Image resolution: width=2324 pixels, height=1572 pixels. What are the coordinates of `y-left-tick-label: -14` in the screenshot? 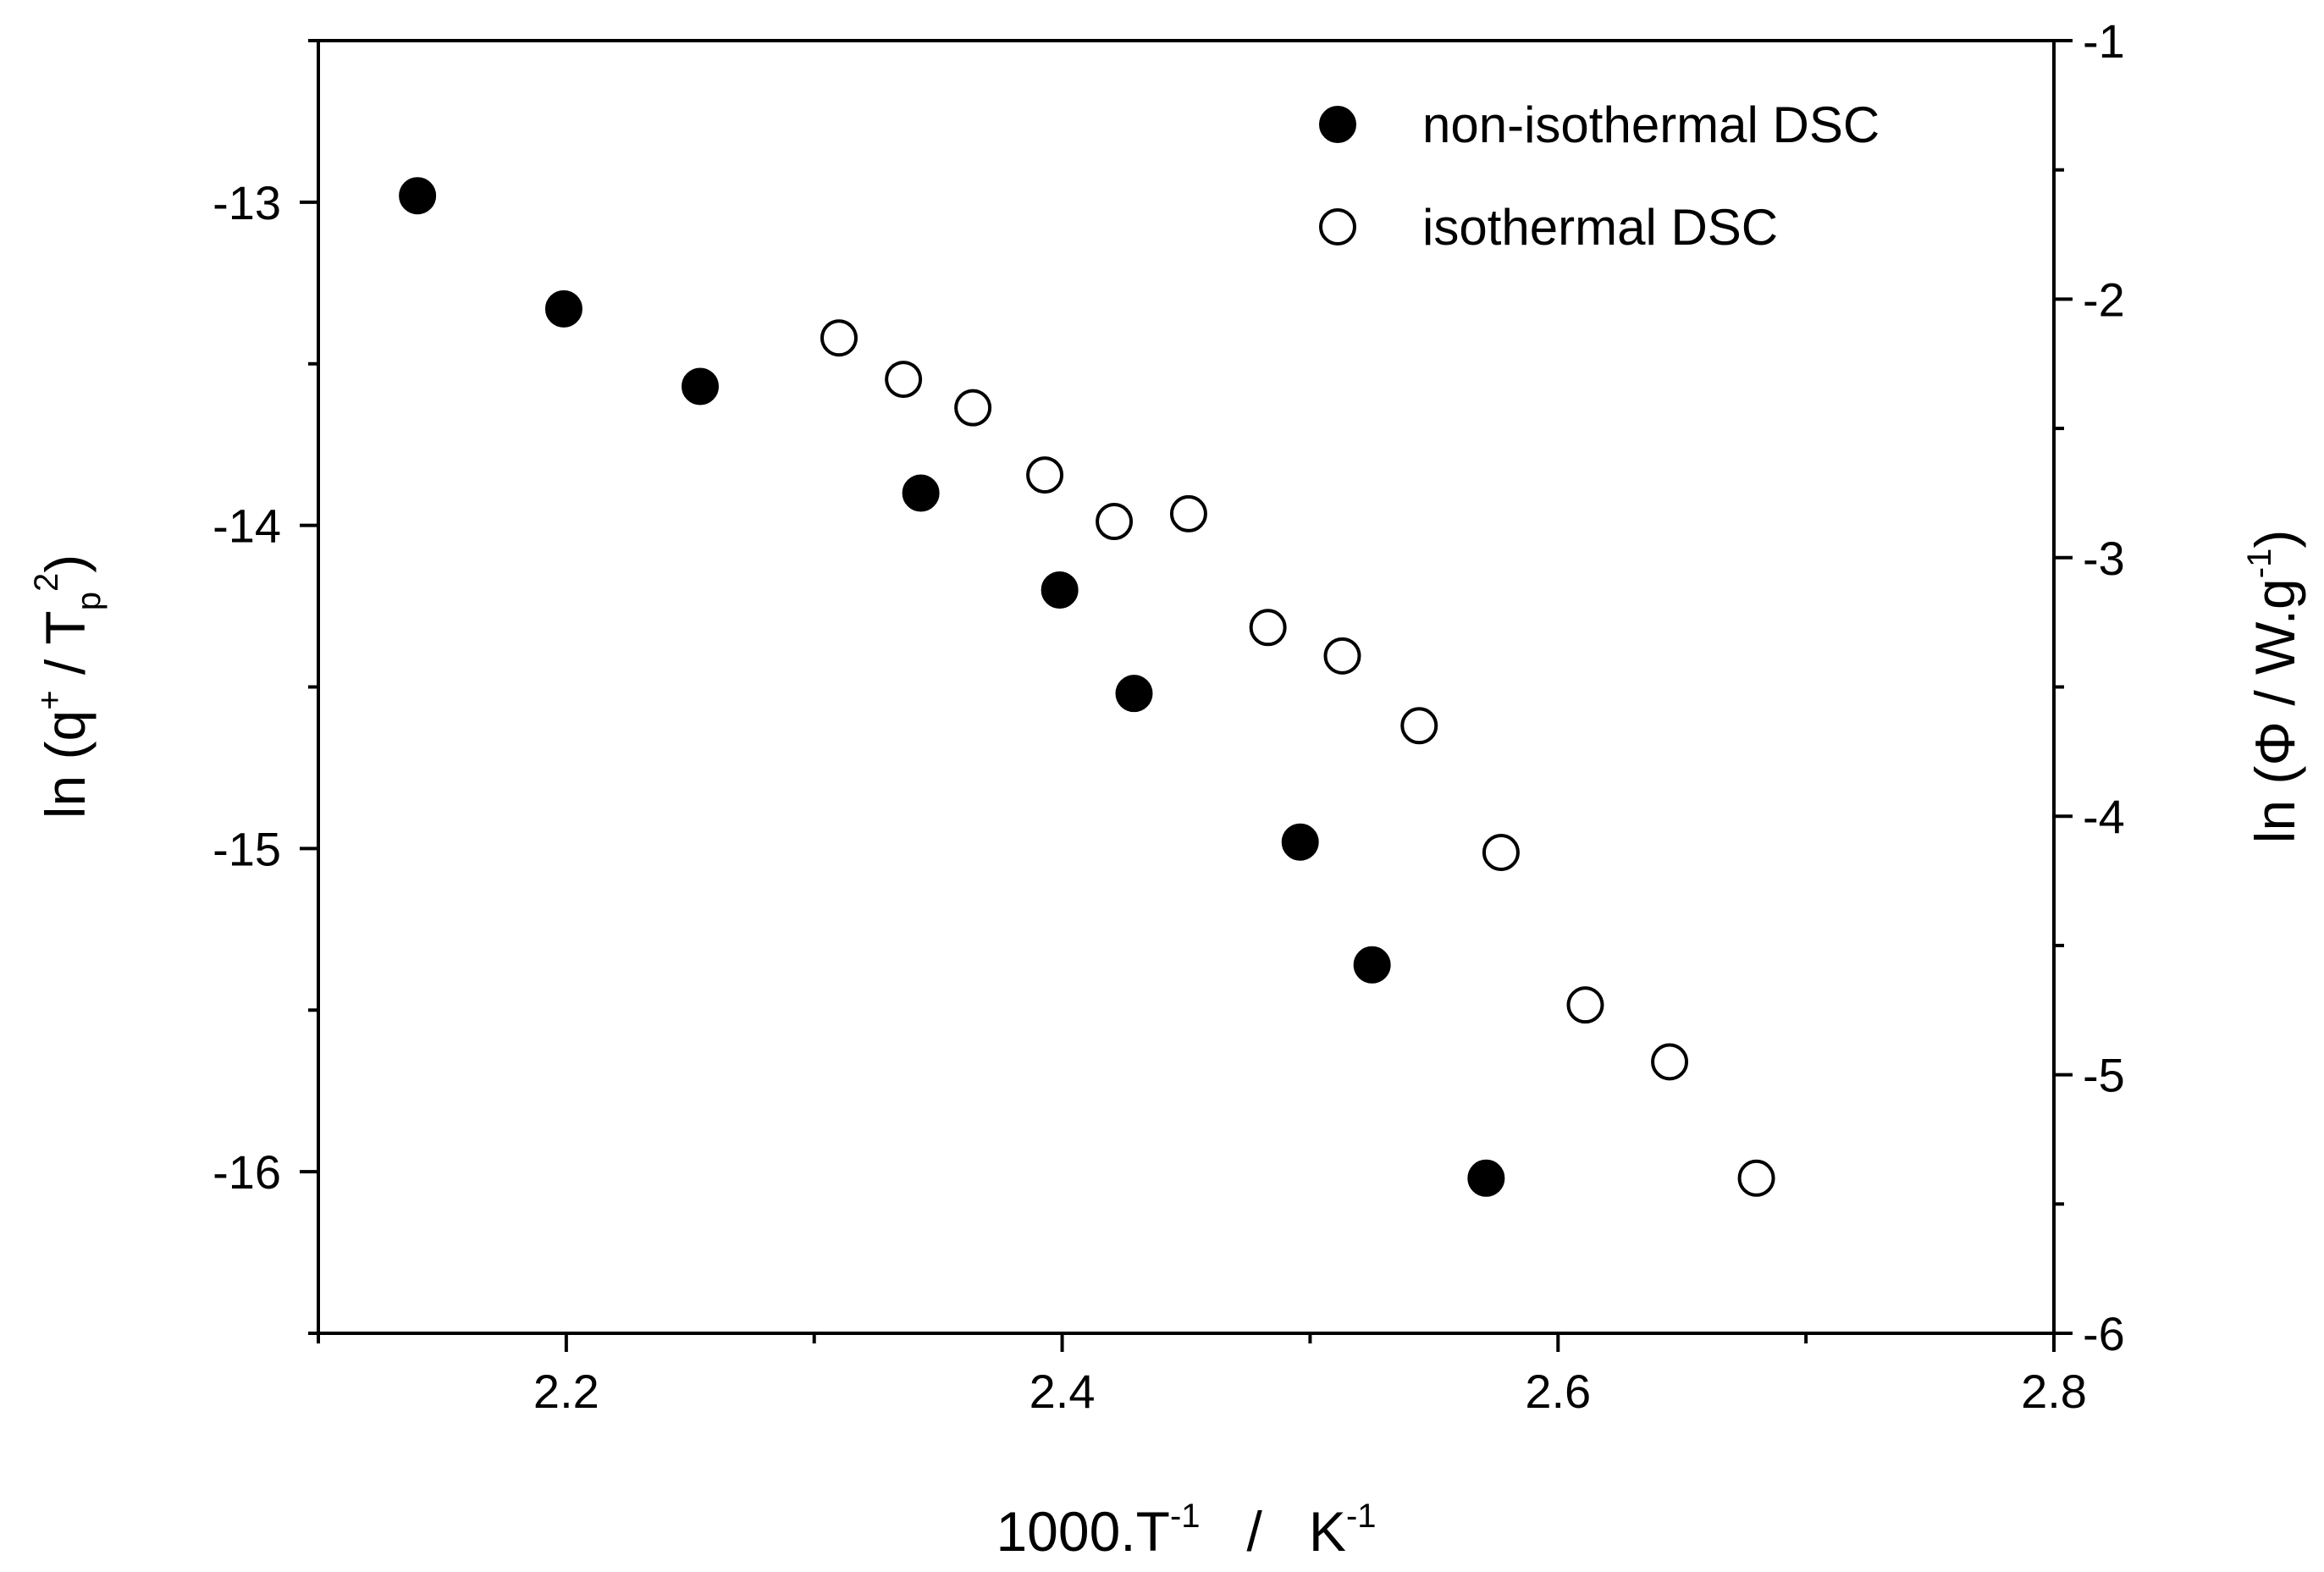 It's located at (247, 526).